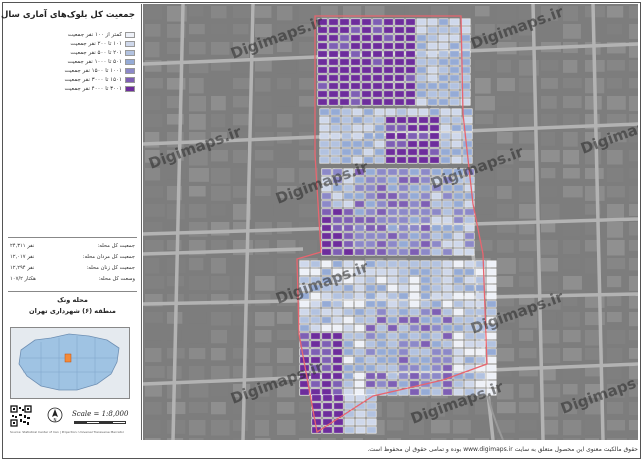 Image resolution: width=643 pixels, height=461 pixels. I want to click on legend-title: جمعیت کل بلوک‌های آماری سال ۱۳۹۵, so click(67, 15).